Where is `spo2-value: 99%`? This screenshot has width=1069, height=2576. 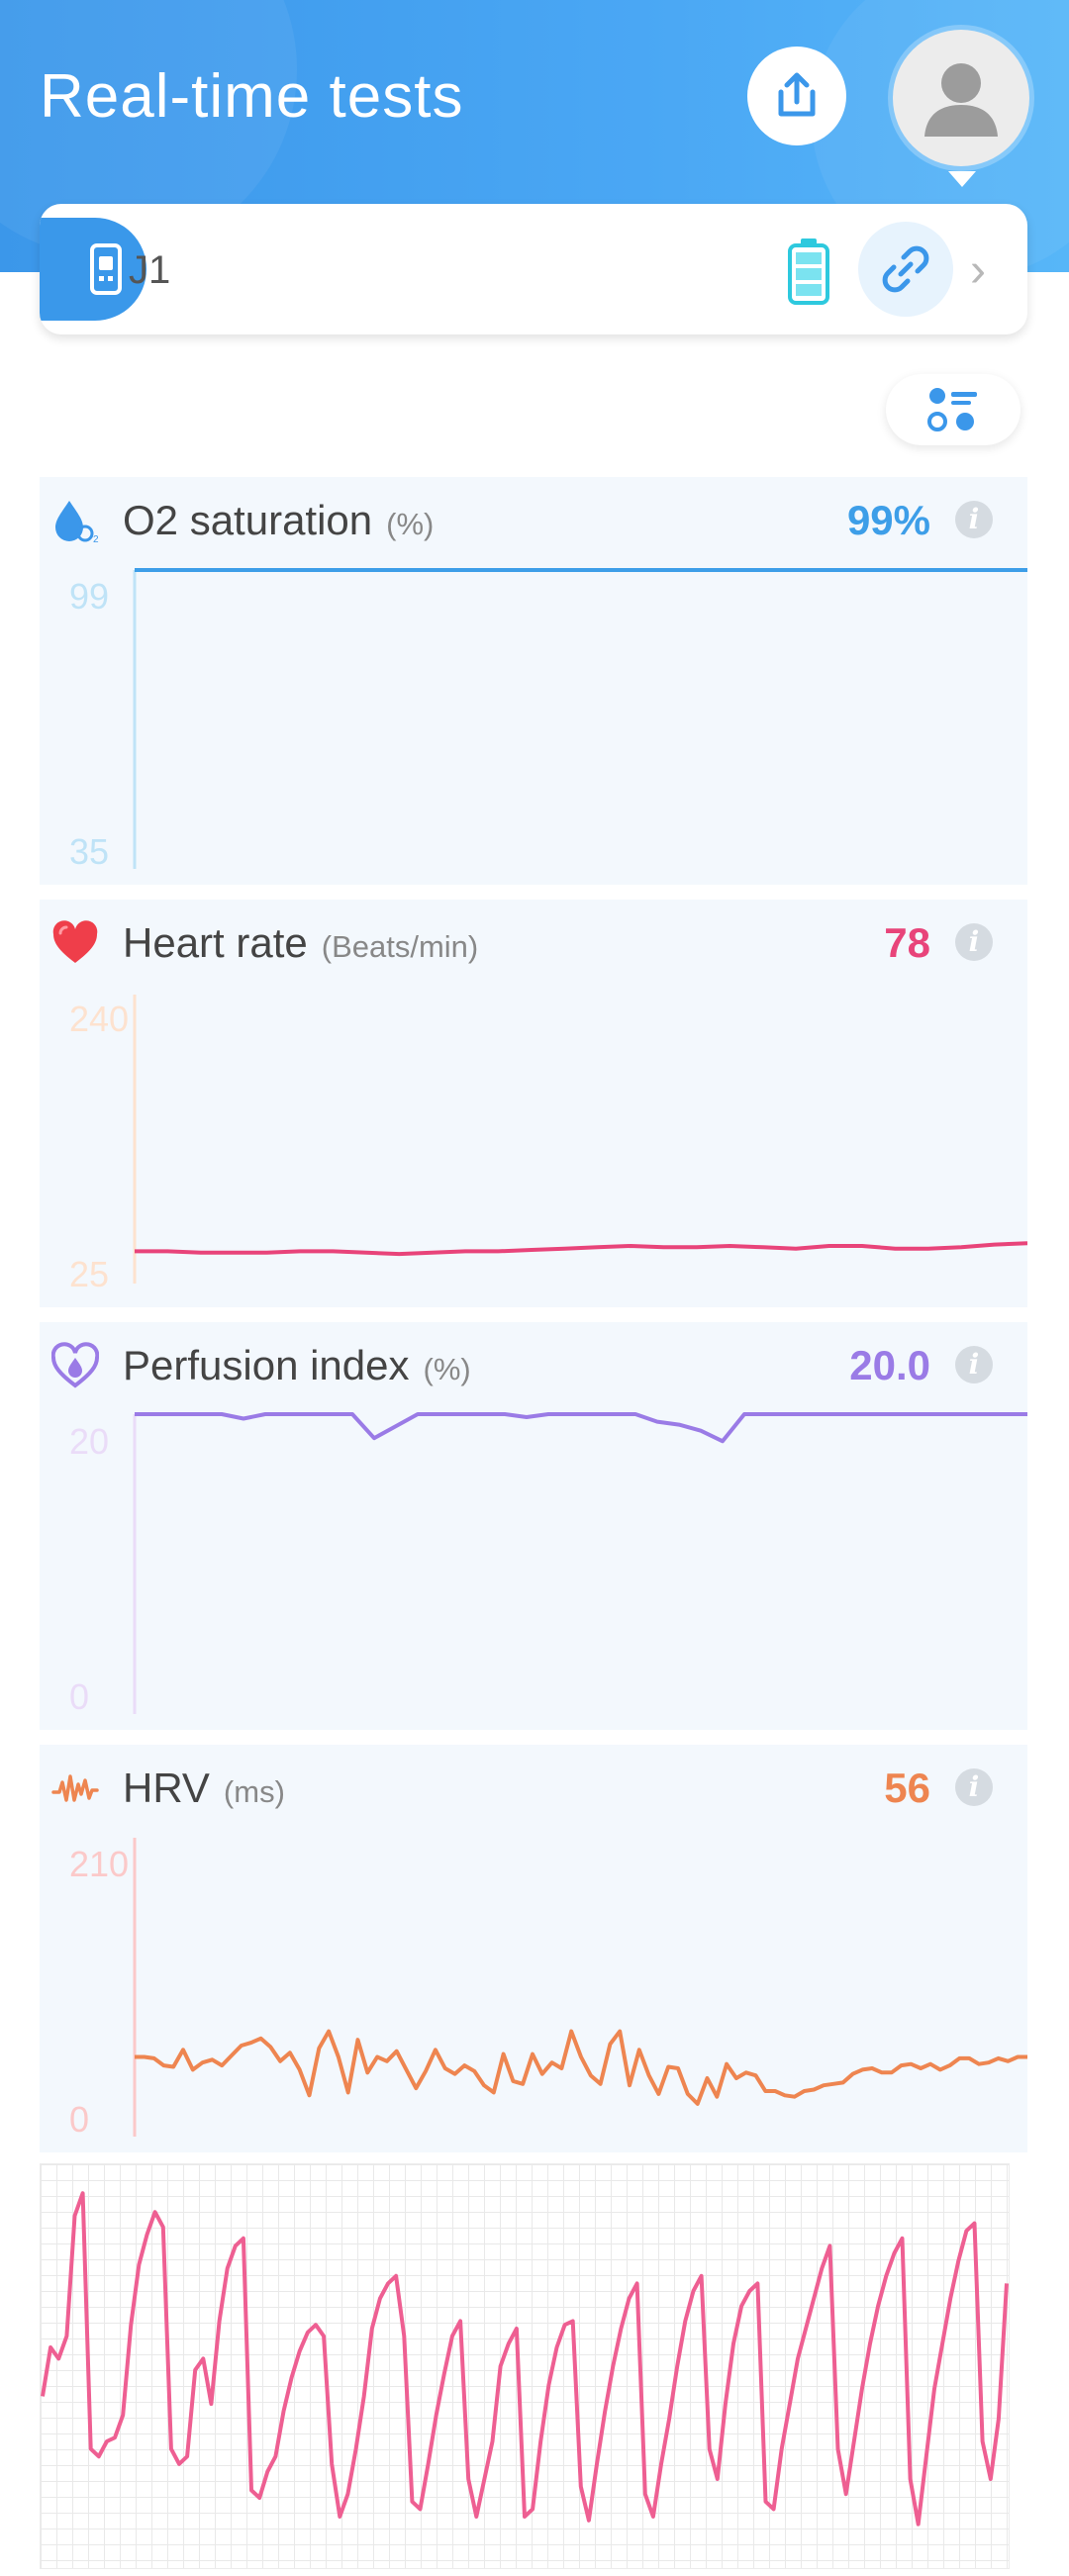 spo2-value: 99% is located at coordinates (888, 520).